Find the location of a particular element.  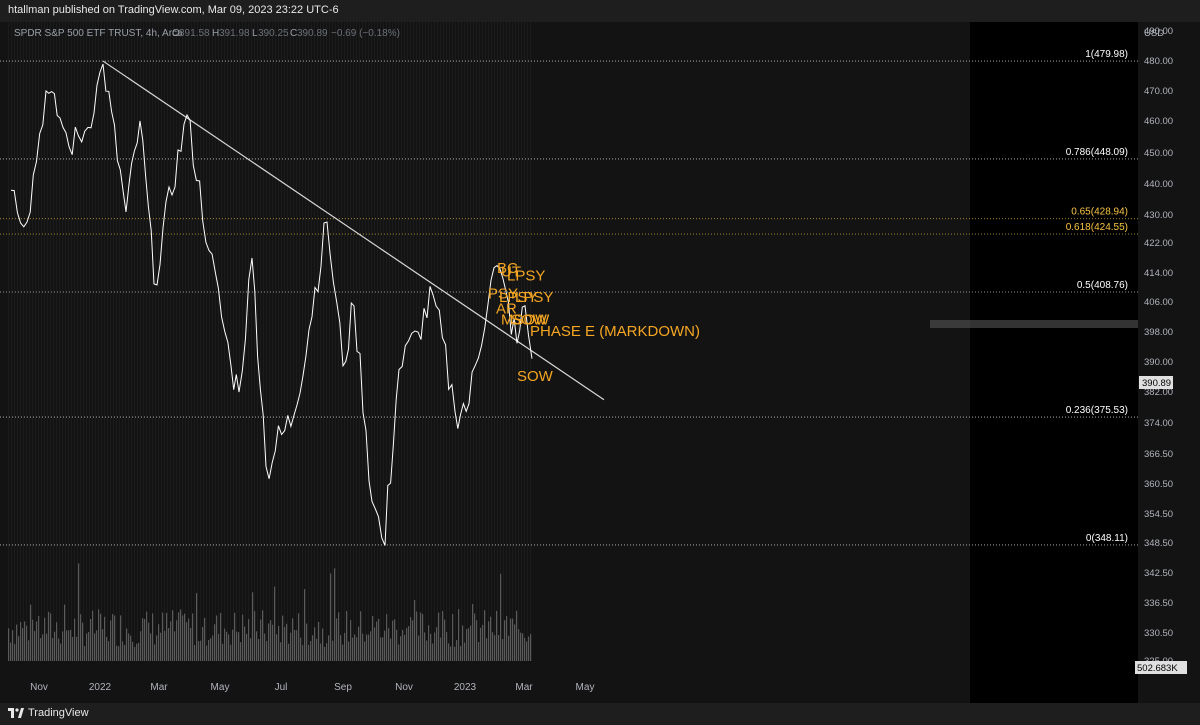

x-tick-label: Mar is located at coordinates (524, 687).